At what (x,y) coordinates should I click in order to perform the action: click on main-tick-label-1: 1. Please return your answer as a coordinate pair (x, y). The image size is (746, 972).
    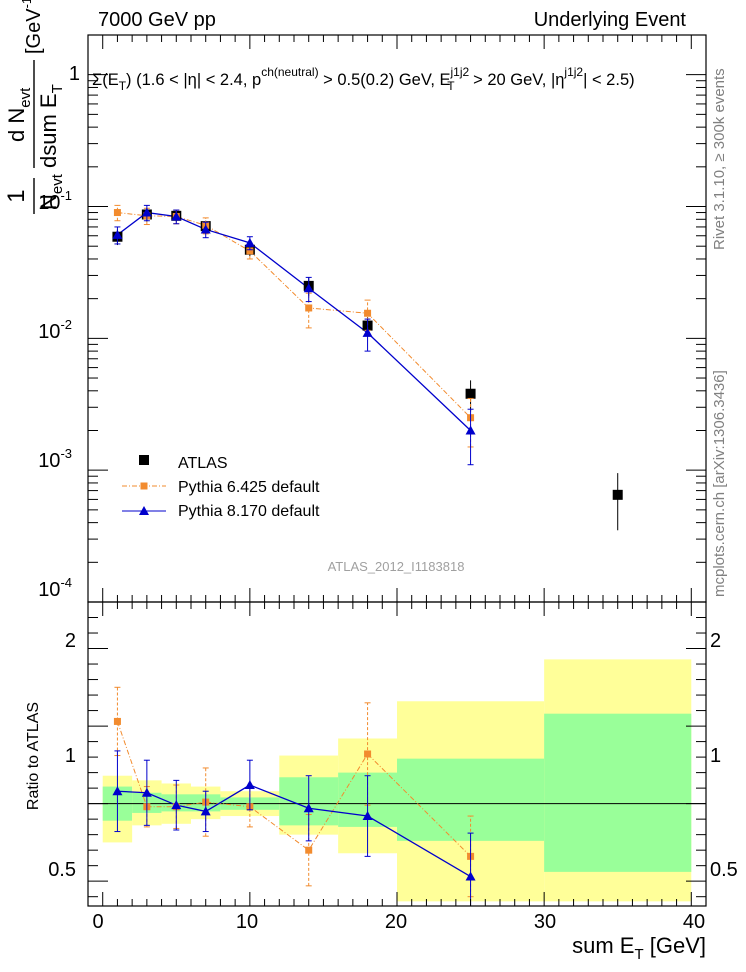
    Looking at the image, I should click on (74, 74).